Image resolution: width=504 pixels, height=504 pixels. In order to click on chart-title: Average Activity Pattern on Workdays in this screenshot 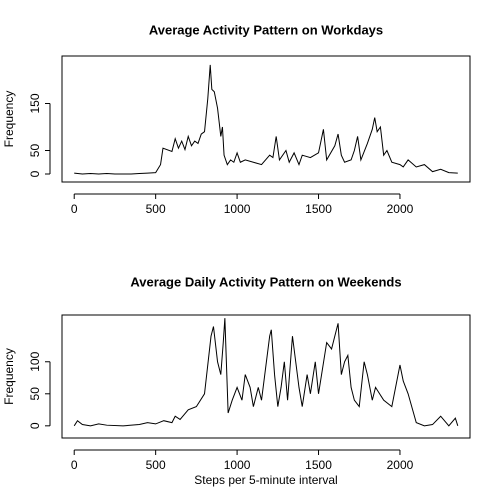, I will do `click(266, 29)`.